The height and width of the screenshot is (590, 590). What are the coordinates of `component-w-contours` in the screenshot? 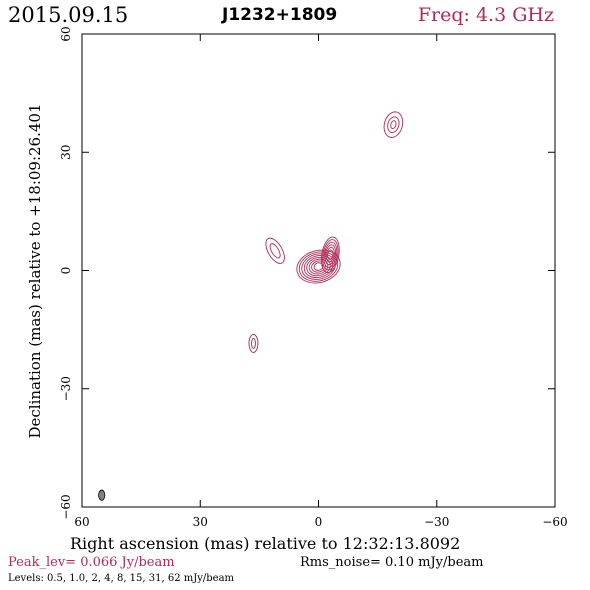 It's located at (275, 250).